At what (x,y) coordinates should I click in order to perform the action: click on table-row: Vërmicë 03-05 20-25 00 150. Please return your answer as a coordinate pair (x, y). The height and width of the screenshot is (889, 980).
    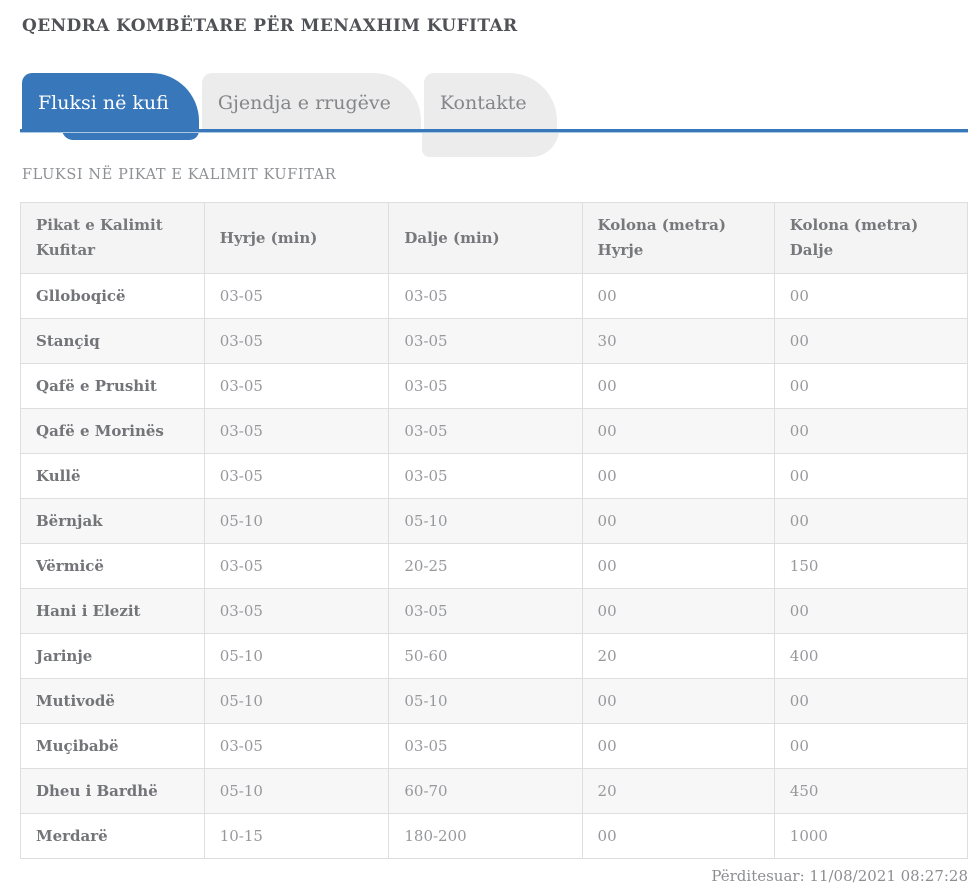
    Looking at the image, I should click on (494, 566).